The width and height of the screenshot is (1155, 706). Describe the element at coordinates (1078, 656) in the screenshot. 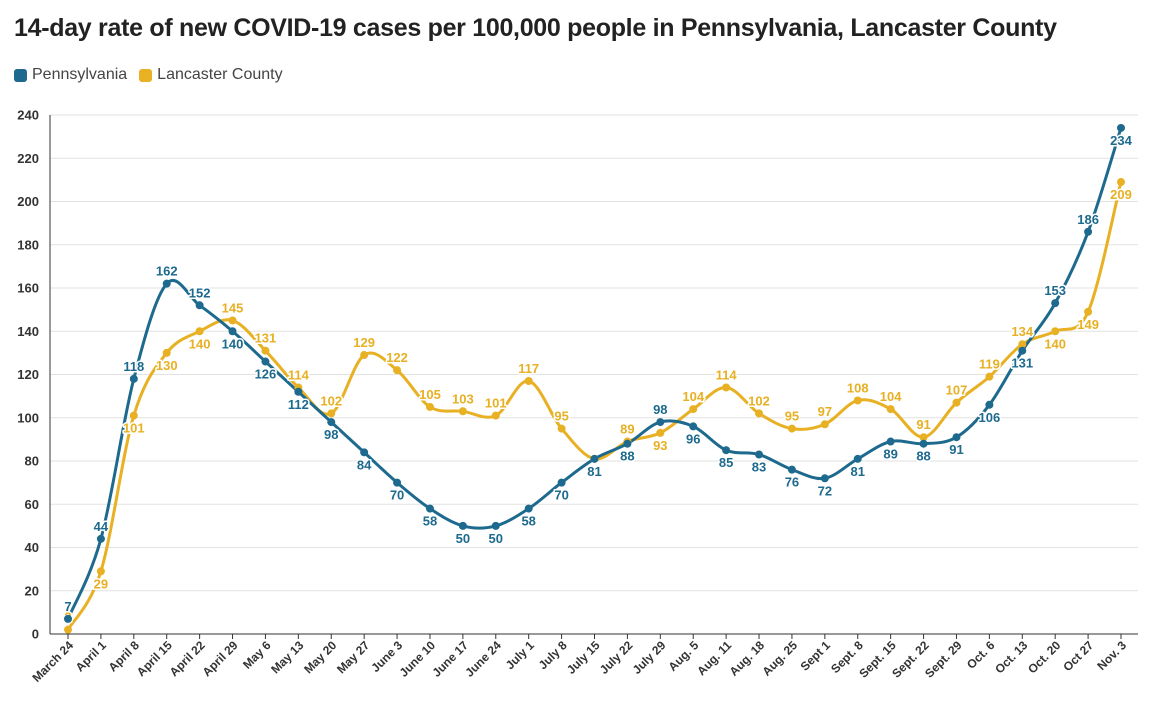

I see `x-tick-label: Oct 27` at that location.